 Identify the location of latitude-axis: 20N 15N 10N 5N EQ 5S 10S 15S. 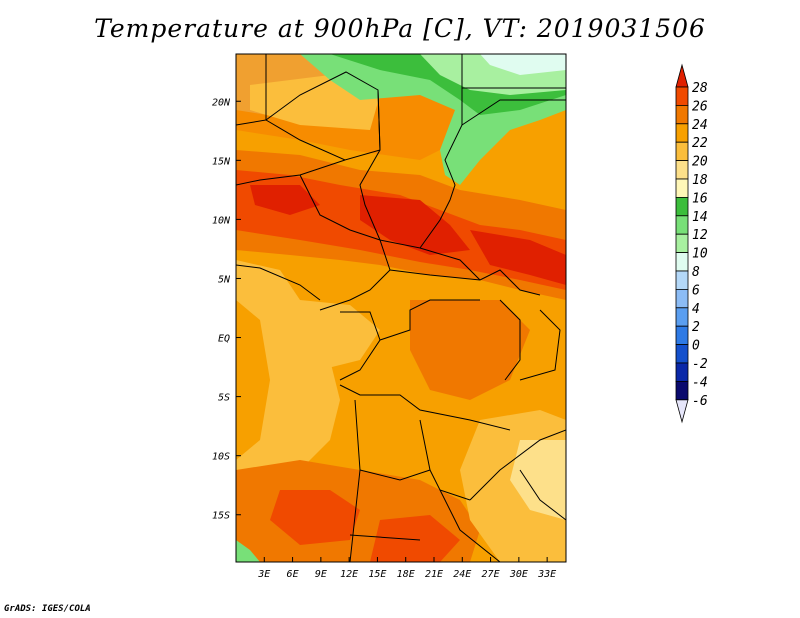
(226, 309).